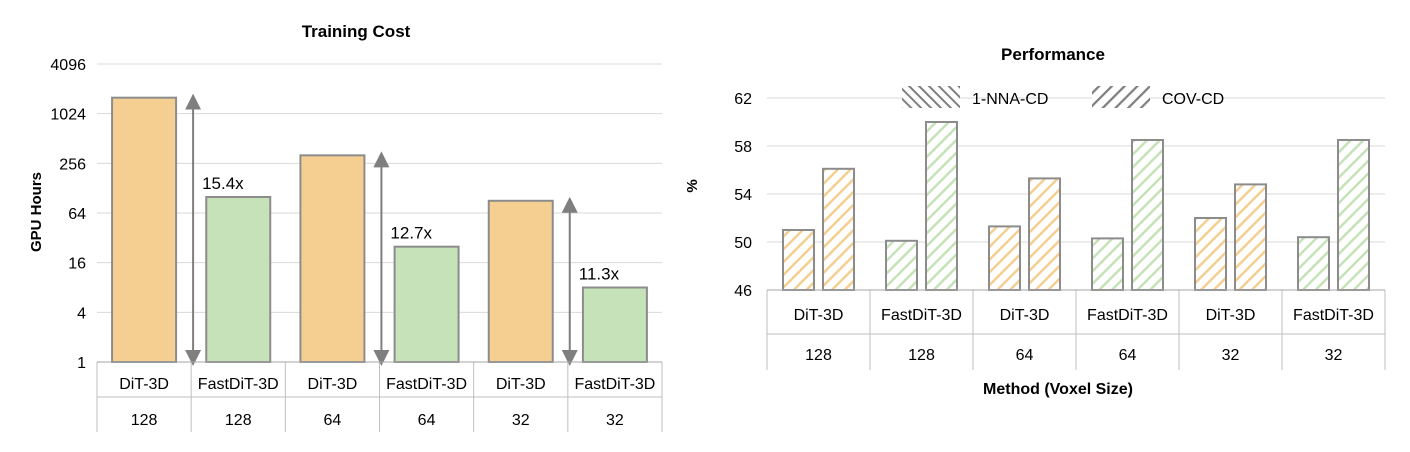 This screenshot has height=452, width=1410. I want to click on legend: 1-NNA-CD COV-CD, so click(1063, 97).